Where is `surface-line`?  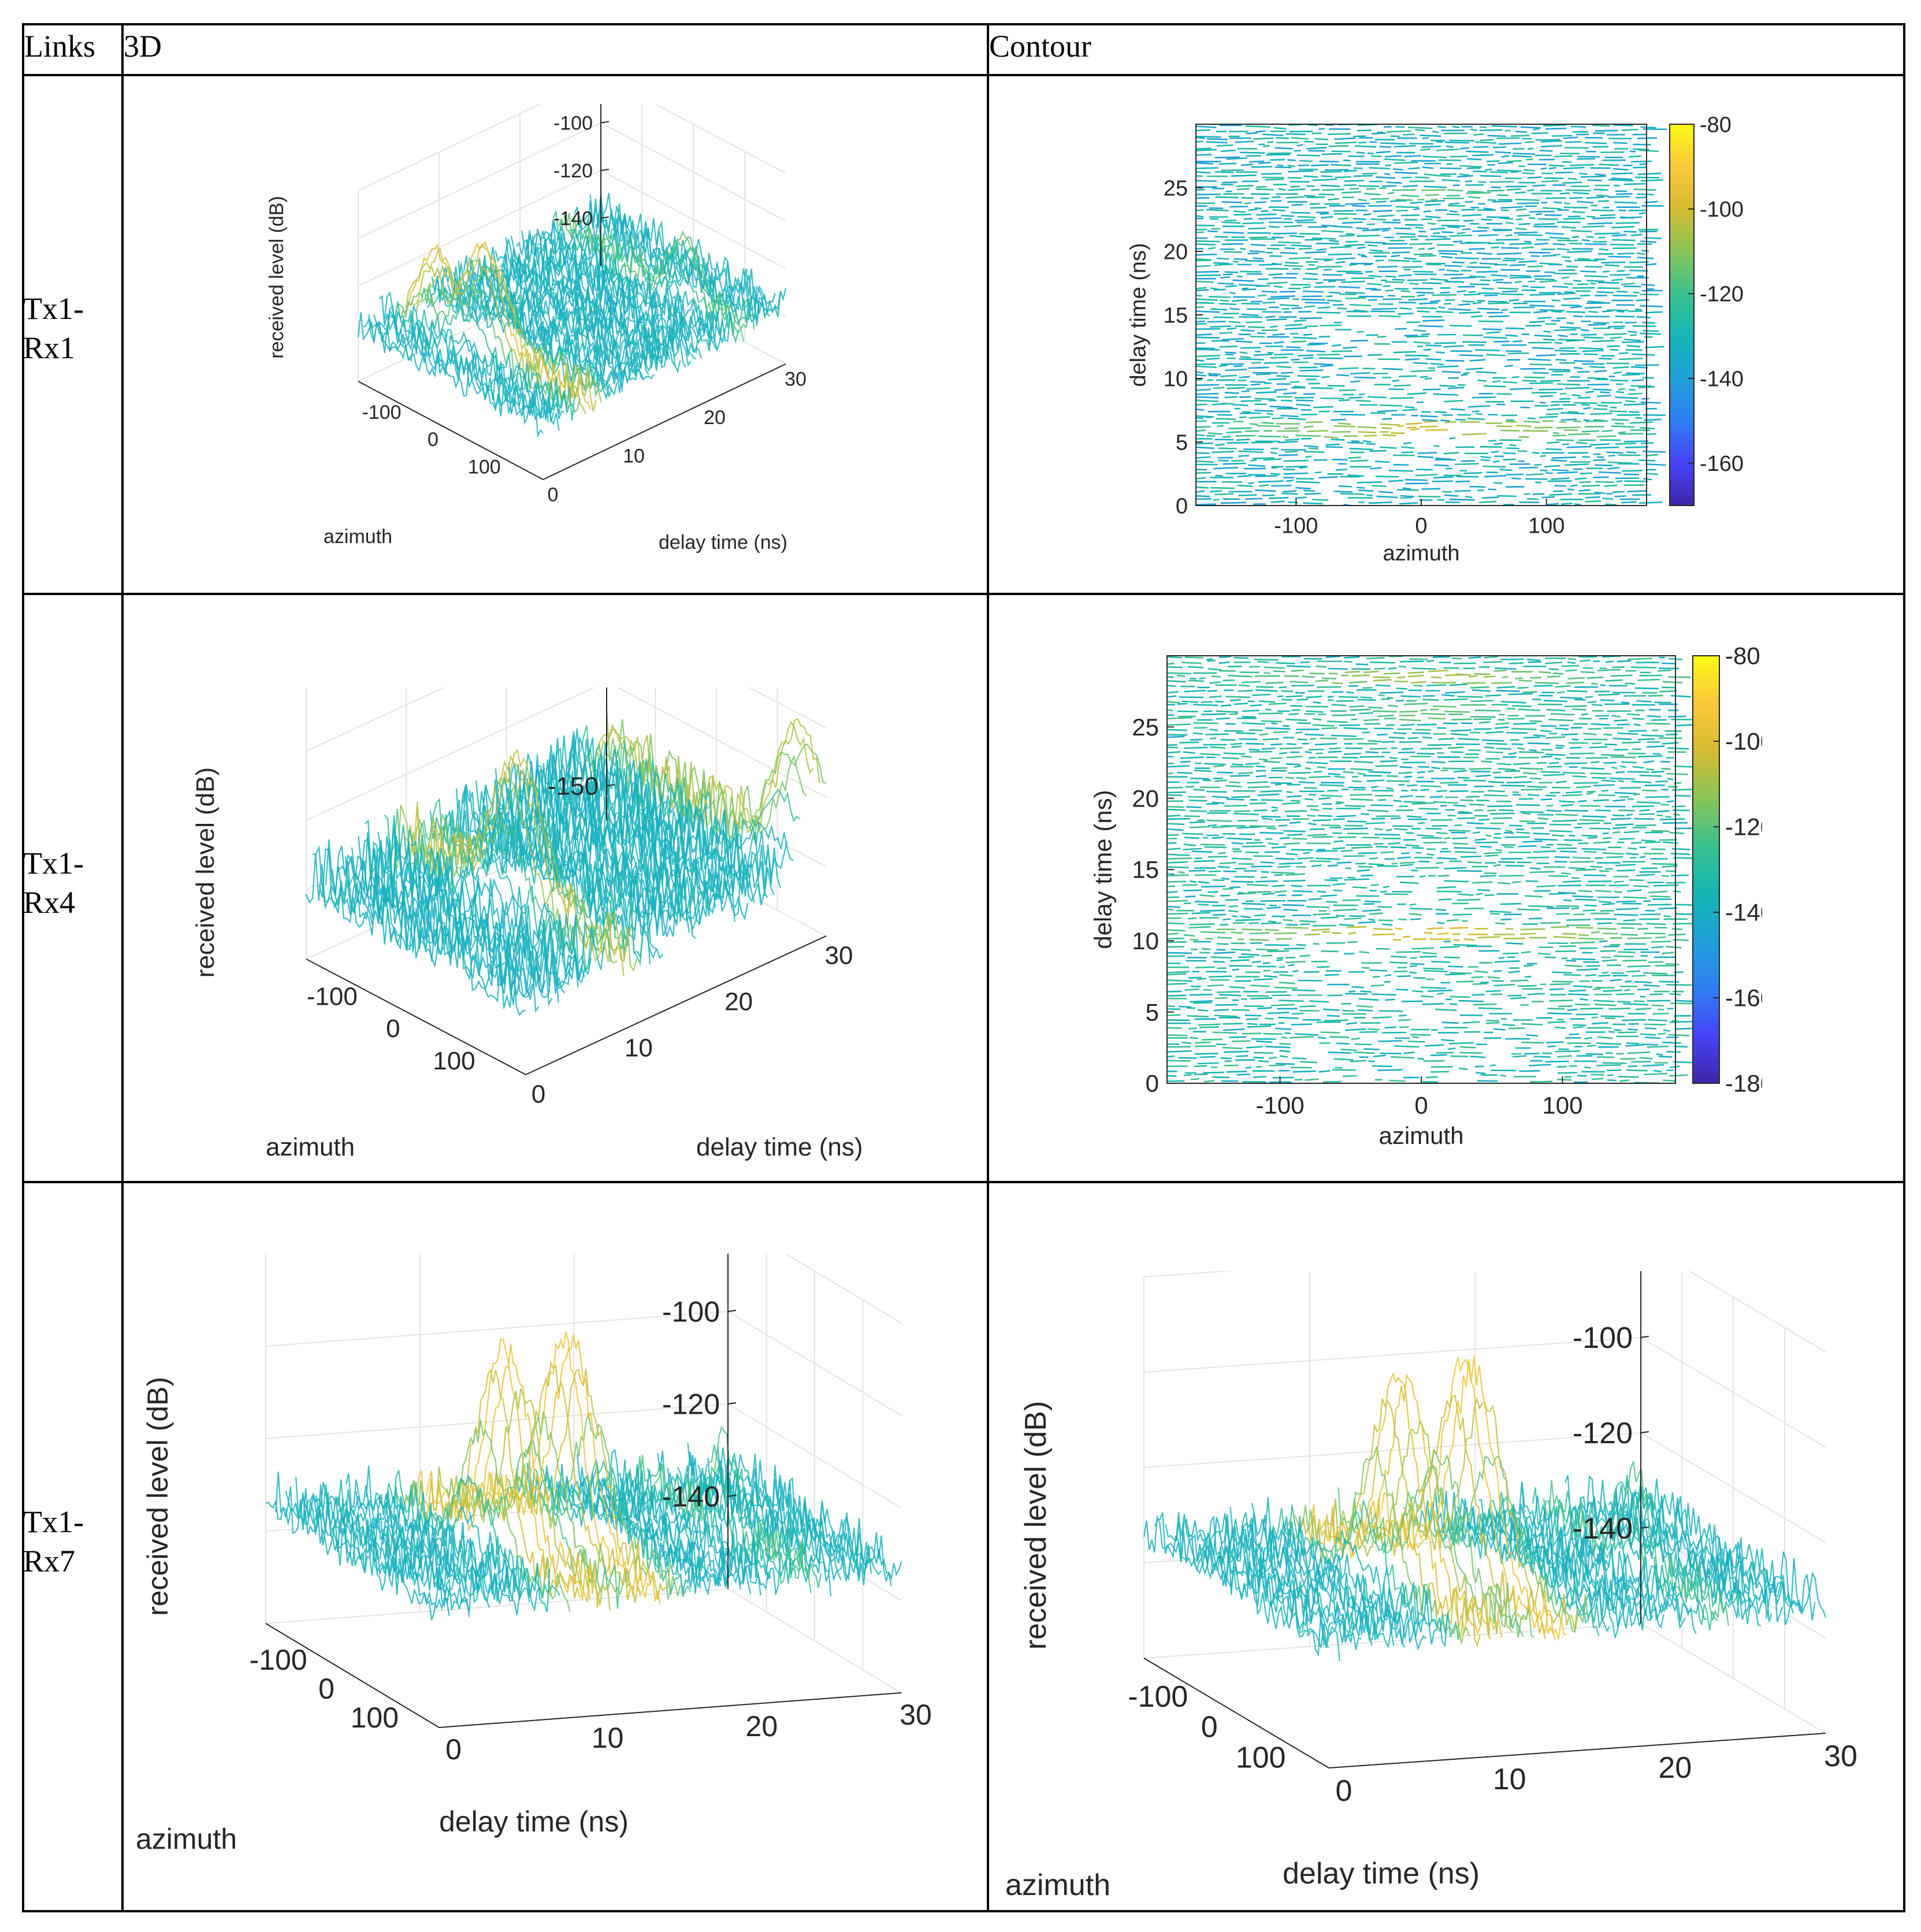
surface-line is located at coordinates (709, 779).